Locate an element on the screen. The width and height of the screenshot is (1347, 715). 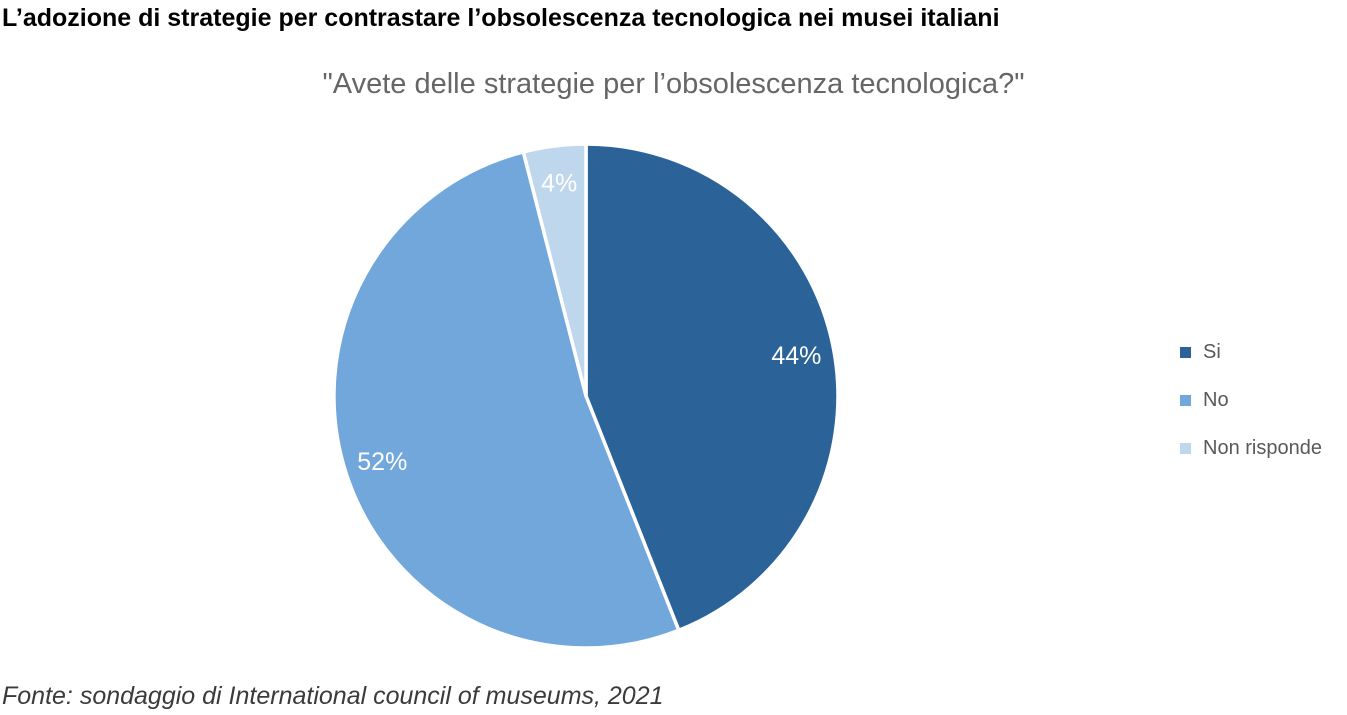
legend-label-no: No is located at coordinates (1216, 399).